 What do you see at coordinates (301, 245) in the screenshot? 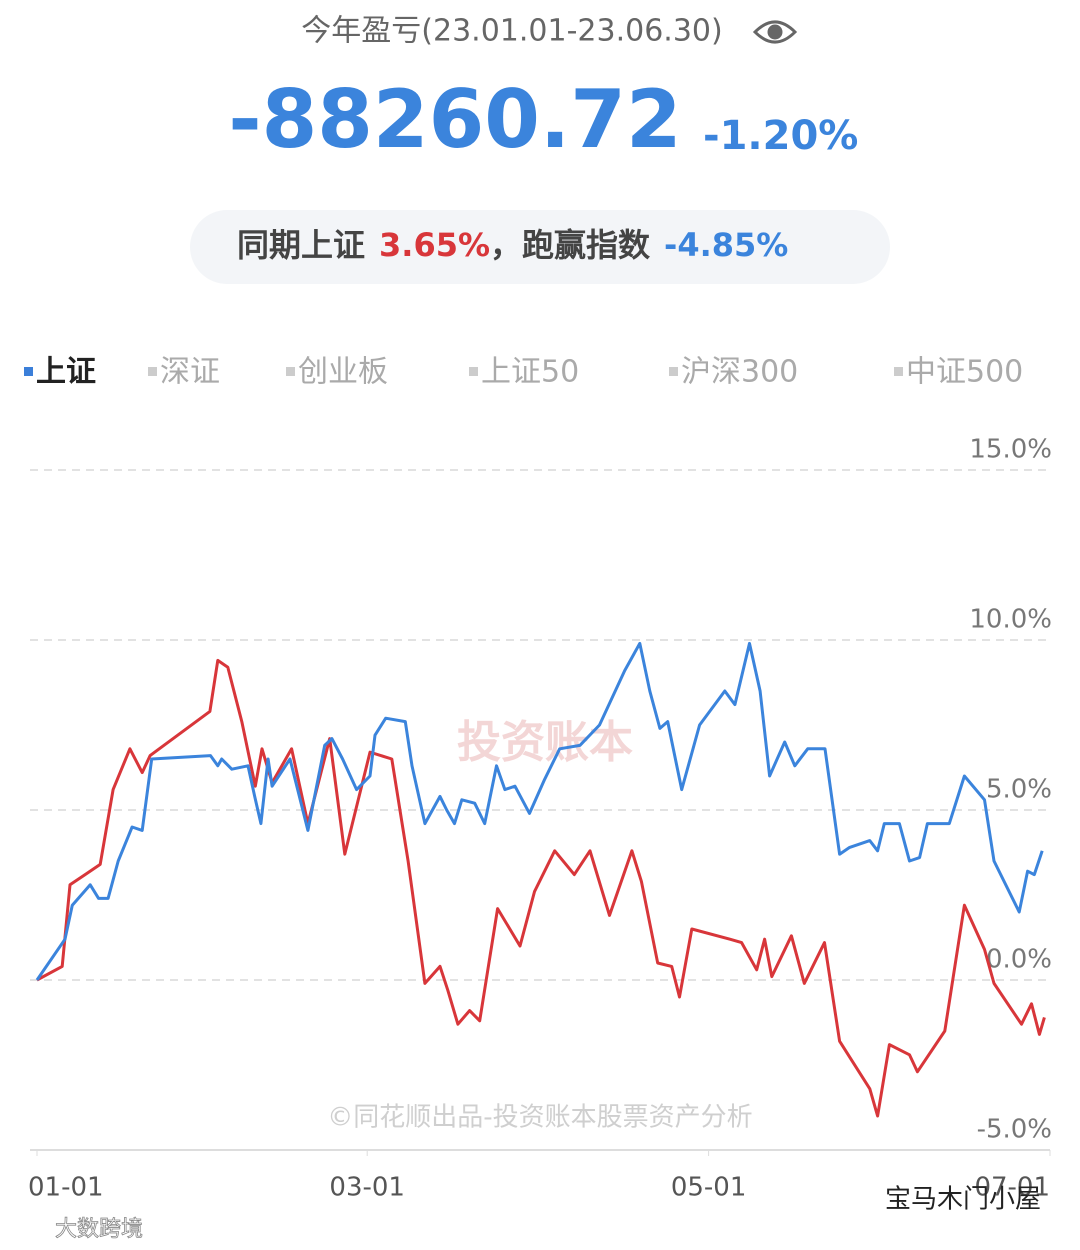
I see `compare-label: 同期上证` at bounding box center [301, 245].